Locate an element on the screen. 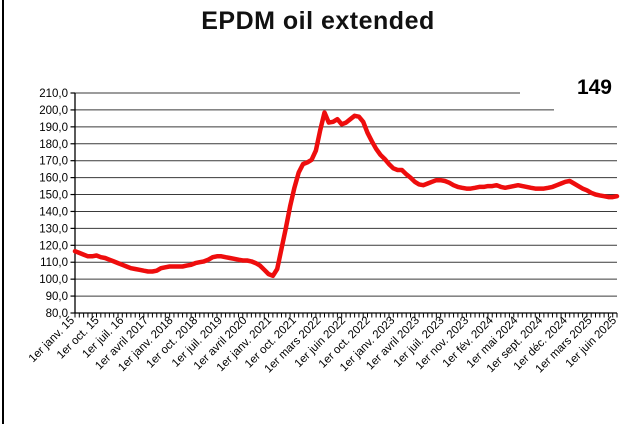 Image resolution: width=636 pixels, height=424 pixels. y-tick-label: 200,0 is located at coordinates (53, 111).